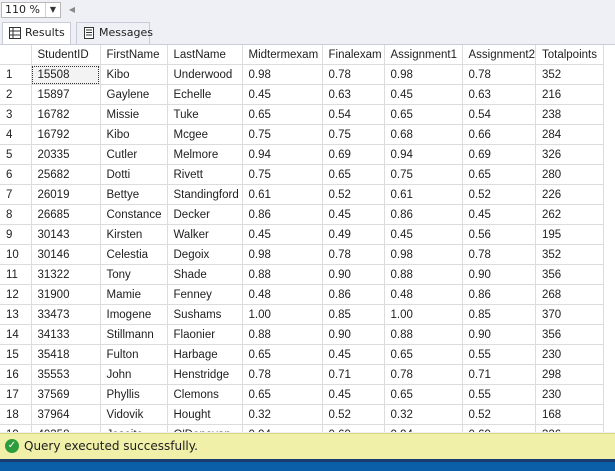 This screenshot has width=615, height=471. I want to click on column-header: Assignment2, so click(499, 55).